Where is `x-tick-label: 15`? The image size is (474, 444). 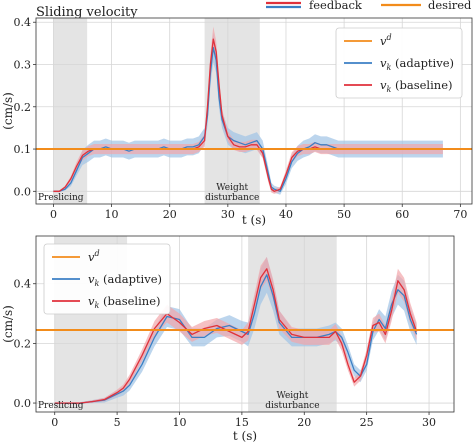
x-tick-label: 15 is located at coordinates (242, 422).